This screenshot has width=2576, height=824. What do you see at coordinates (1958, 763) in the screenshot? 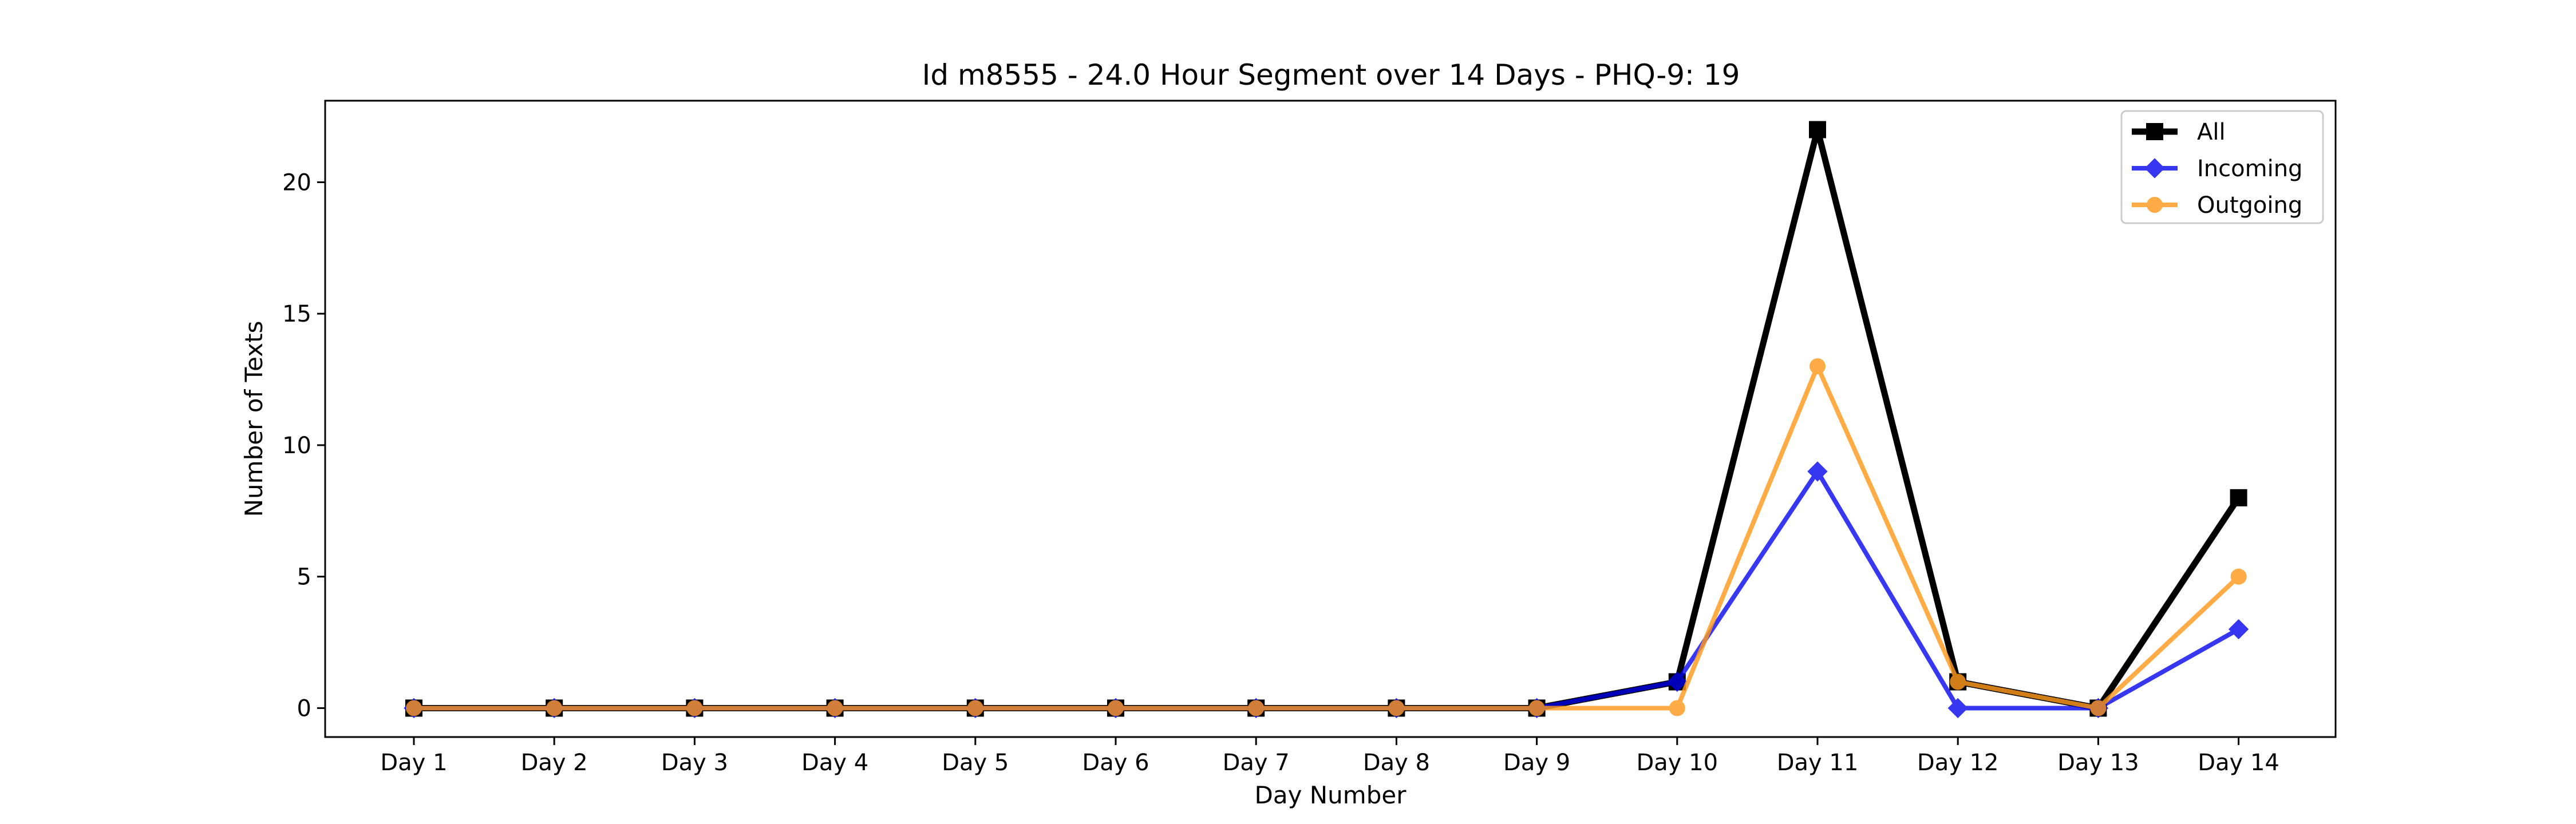
I see `x-tick-label: Day 12` at bounding box center [1958, 763].